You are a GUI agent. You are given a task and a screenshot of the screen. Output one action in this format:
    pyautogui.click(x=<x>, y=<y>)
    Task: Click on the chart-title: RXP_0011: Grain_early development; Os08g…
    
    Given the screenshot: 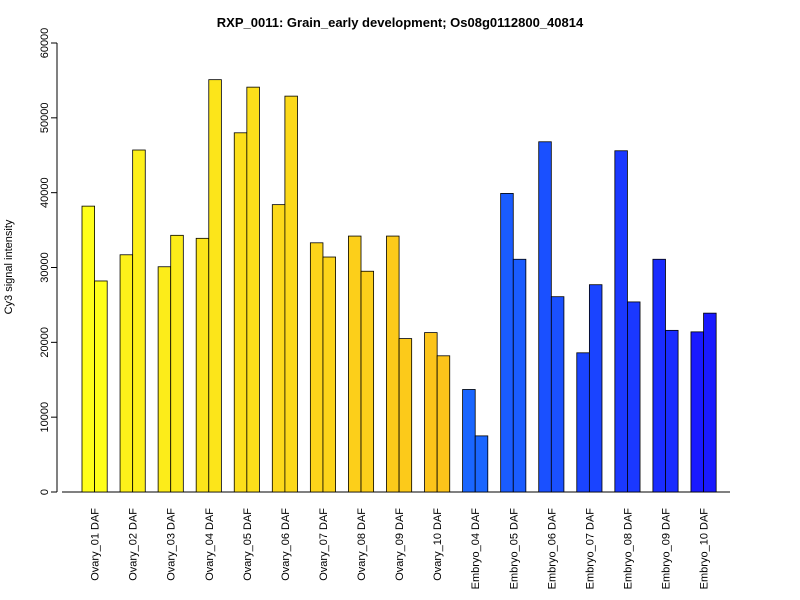 What is the action you would take?
    pyautogui.click(x=400, y=22)
    